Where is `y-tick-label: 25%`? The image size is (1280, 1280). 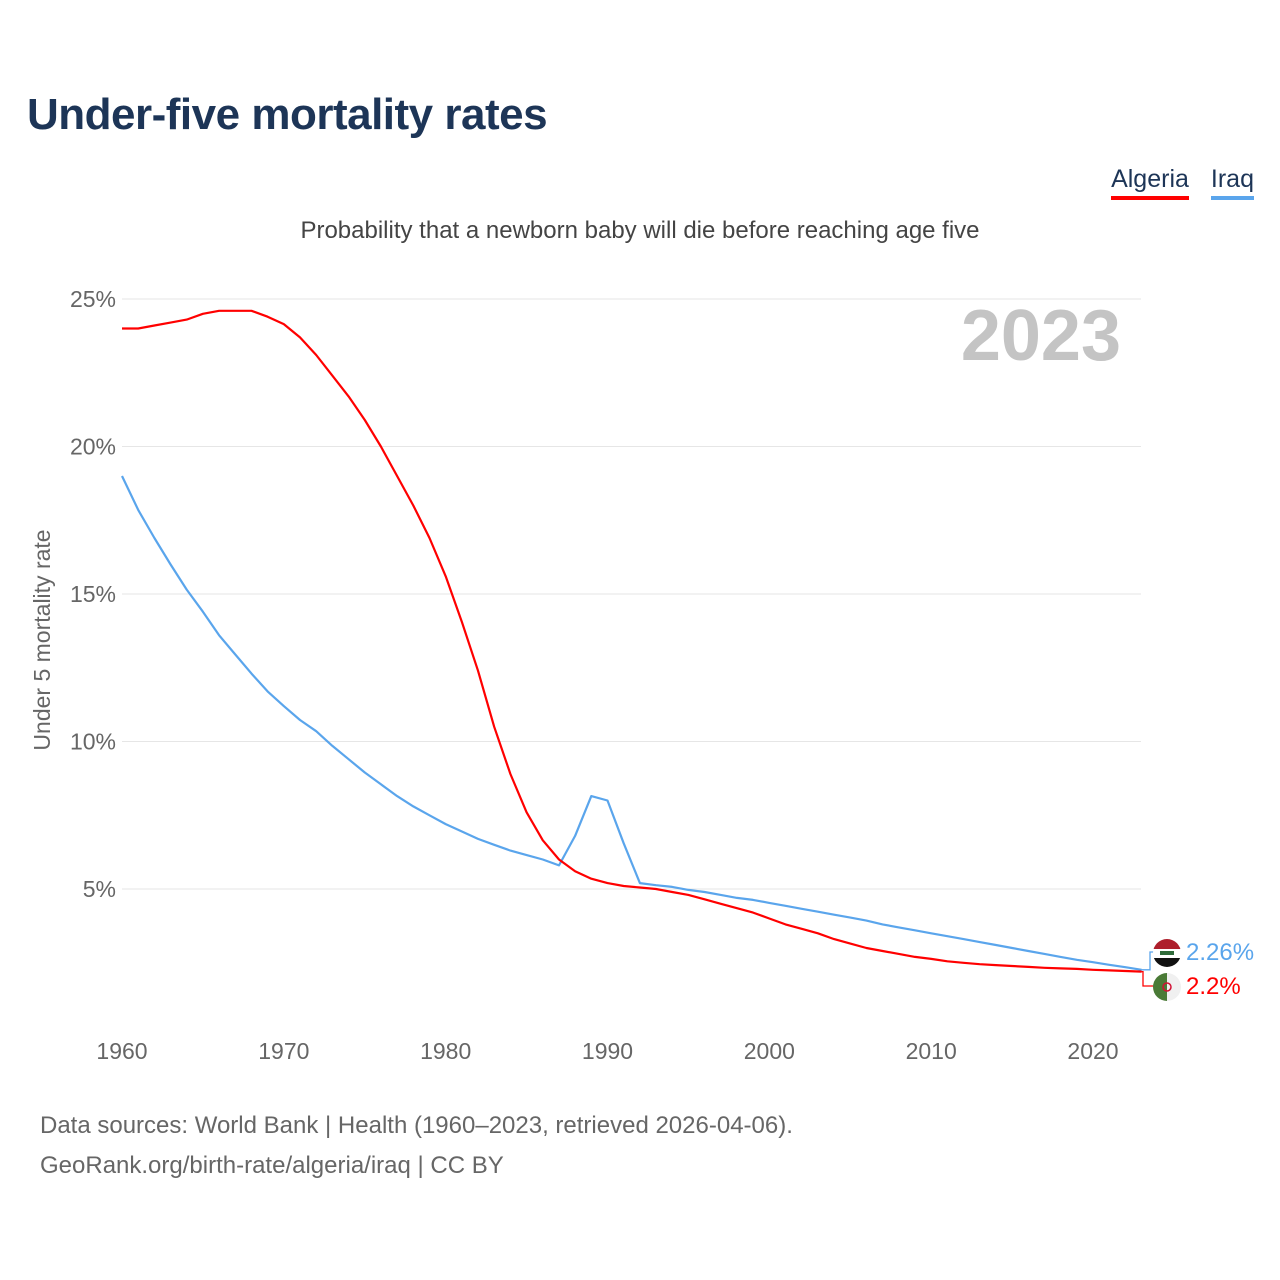 y-tick-label: 25% is located at coordinates (93, 299).